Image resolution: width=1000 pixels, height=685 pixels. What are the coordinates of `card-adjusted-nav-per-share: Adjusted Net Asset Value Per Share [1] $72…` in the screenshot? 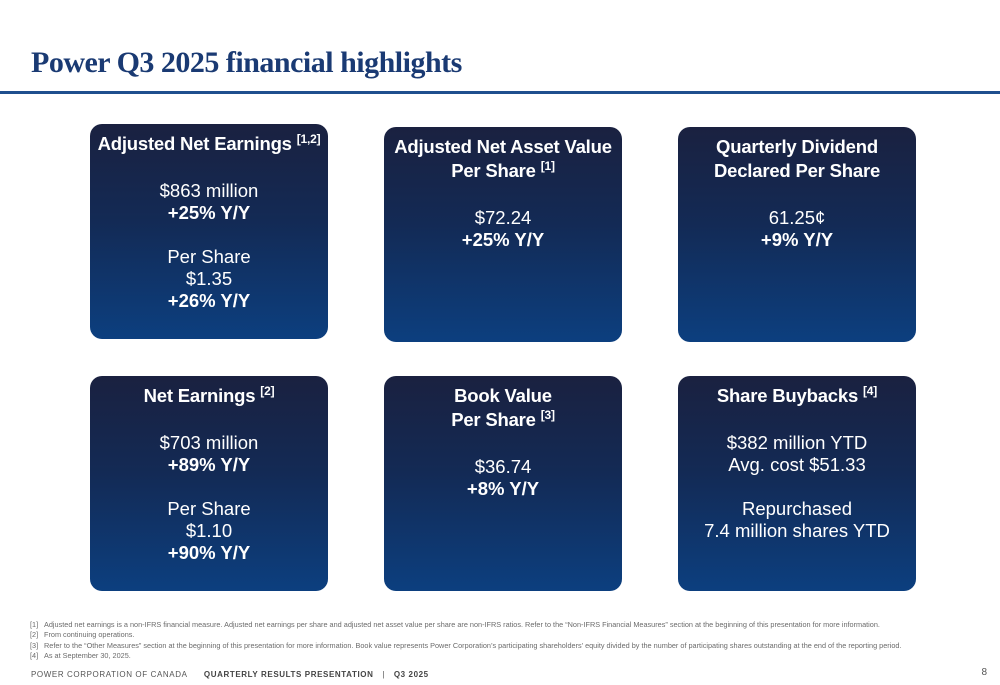 It's located at (503, 234).